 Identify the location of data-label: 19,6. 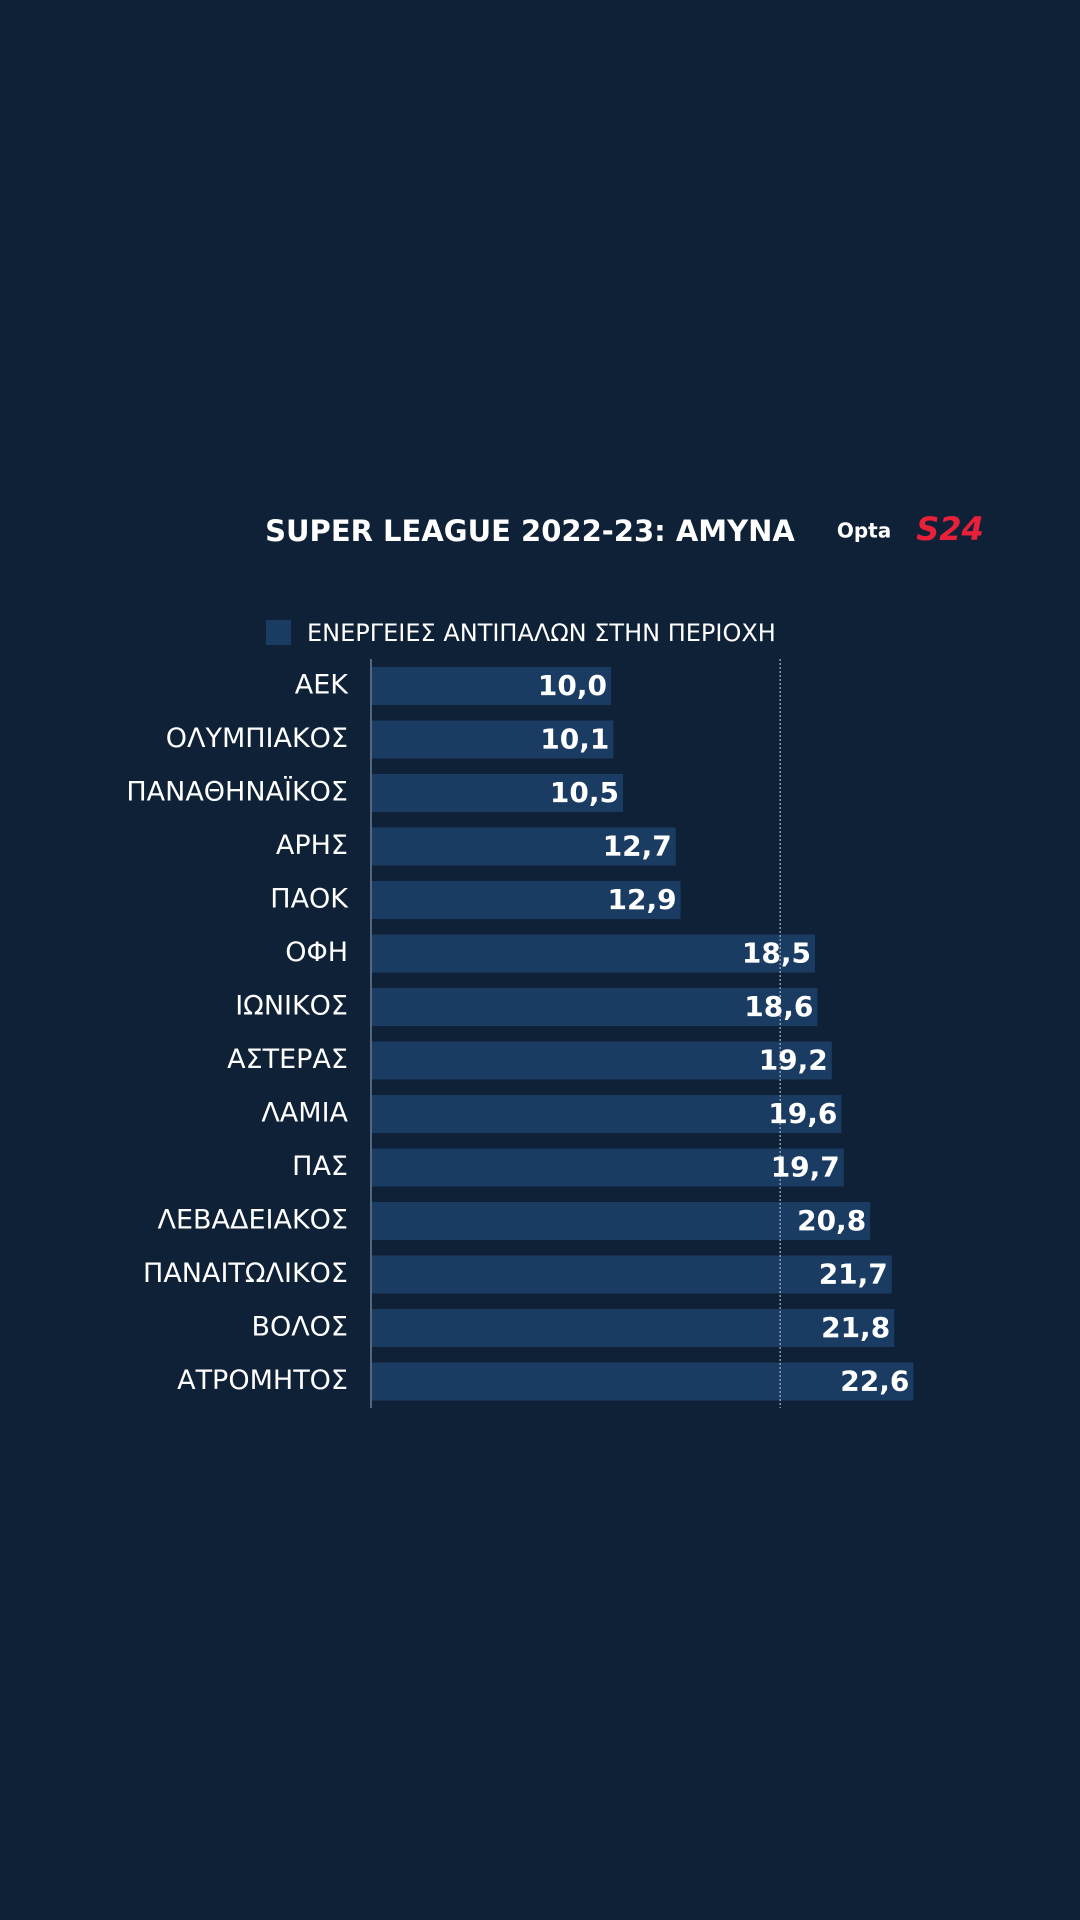
(802, 1113).